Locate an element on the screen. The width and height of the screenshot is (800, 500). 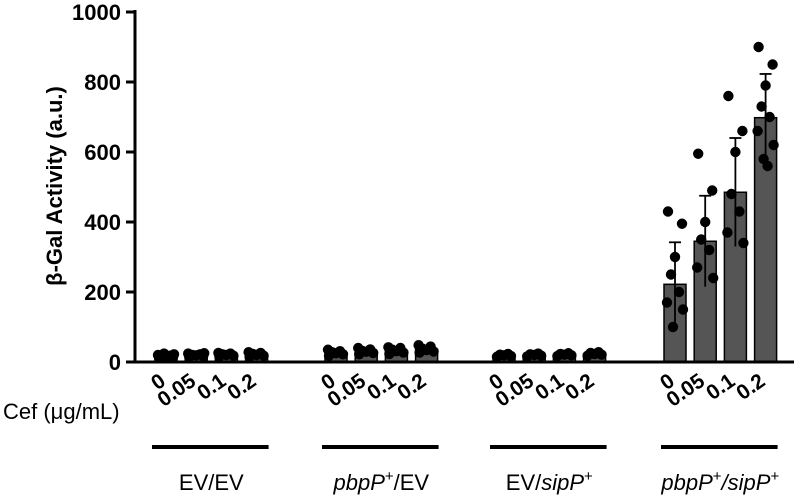
dose-row-label: Cef (μg/mL) is located at coordinates (61, 411).